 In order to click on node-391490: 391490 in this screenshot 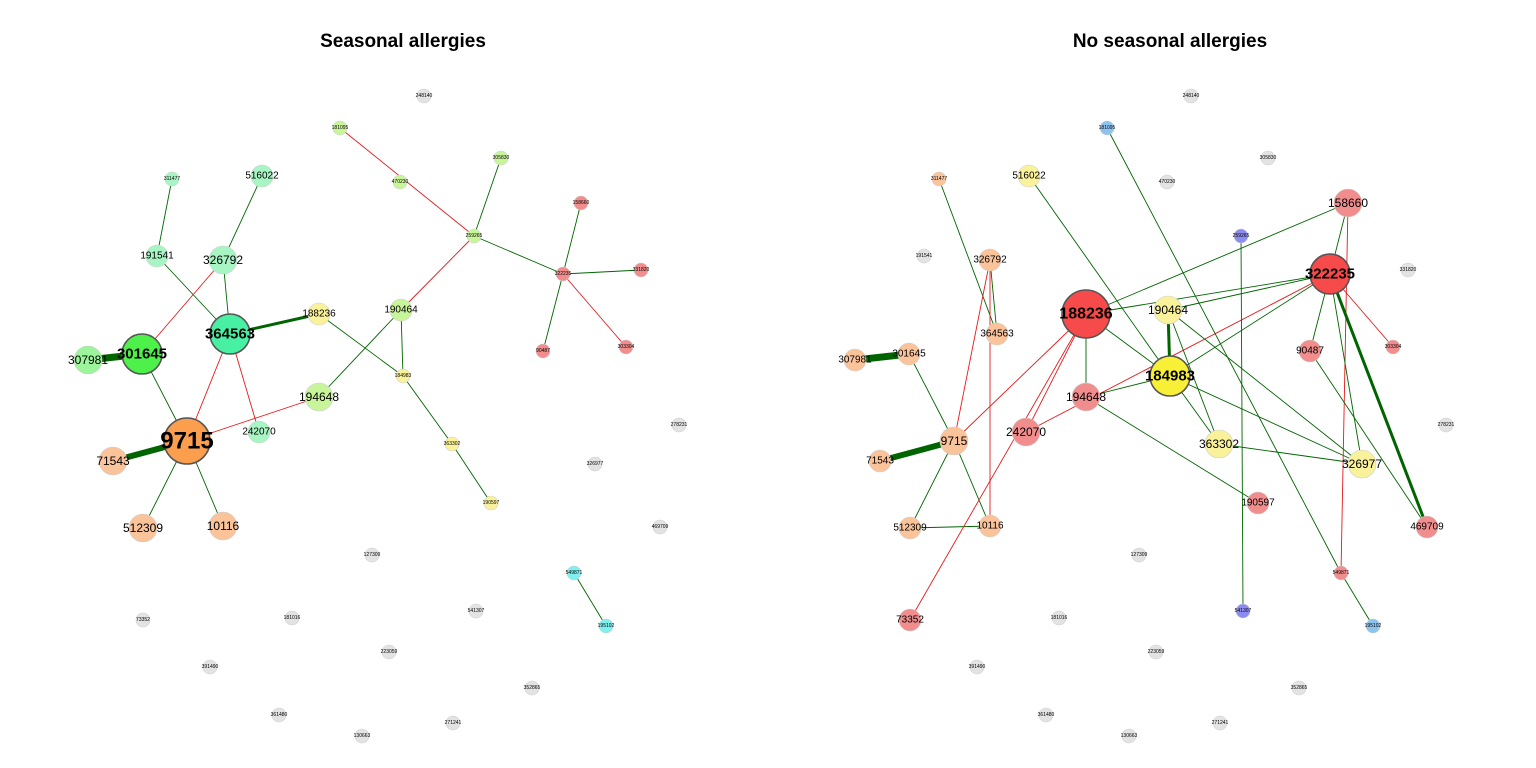, I will do `click(210, 667)`.